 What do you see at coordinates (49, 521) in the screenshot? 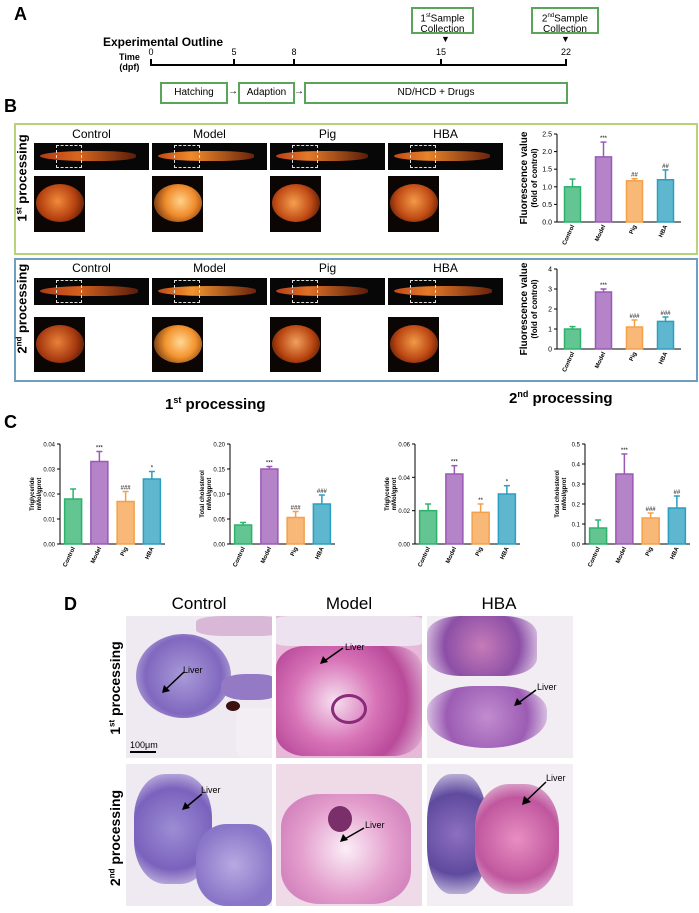
I see `y-tick-label: 0.01` at bounding box center [49, 521].